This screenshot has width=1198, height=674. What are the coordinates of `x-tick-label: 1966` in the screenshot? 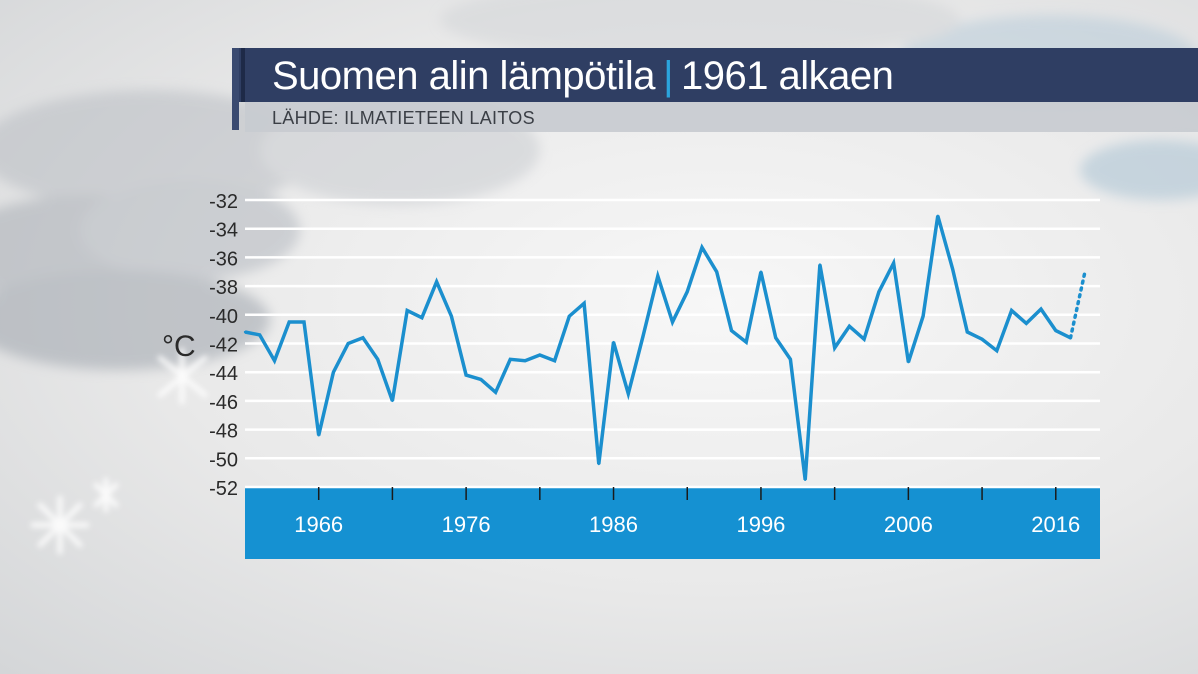 It's located at (318, 524).